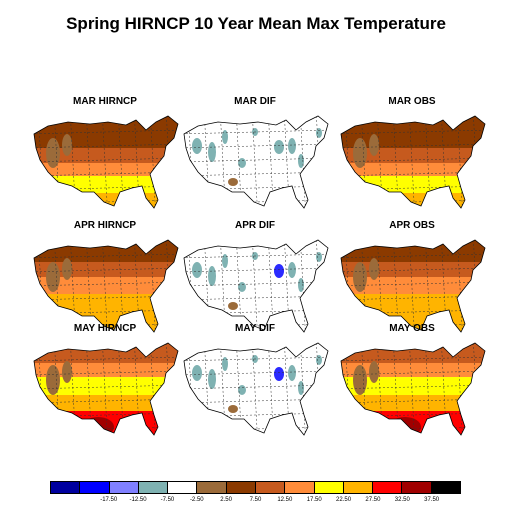  Describe the element at coordinates (226, 500) in the screenshot. I see `colorbar-tick-label: 2.50` at that location.